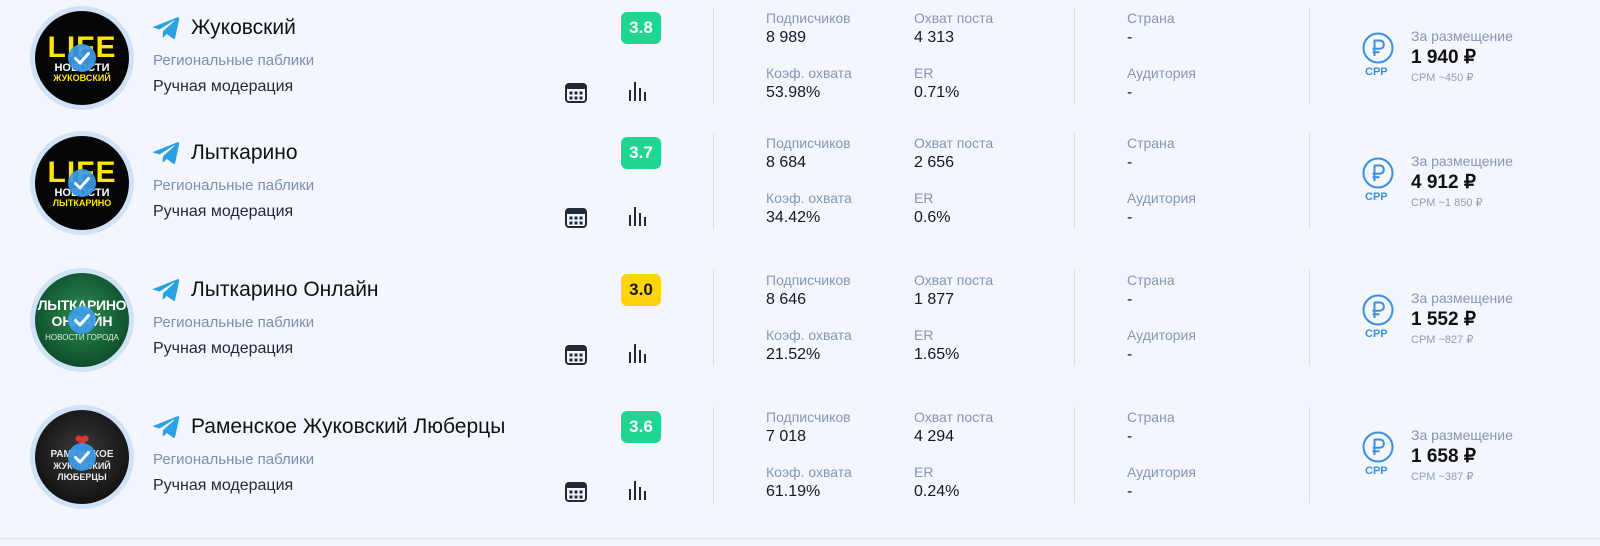  Describe the element at coordinates (786, 37) in the screenshot. I see `subscribers-value: 8 989` at that location.